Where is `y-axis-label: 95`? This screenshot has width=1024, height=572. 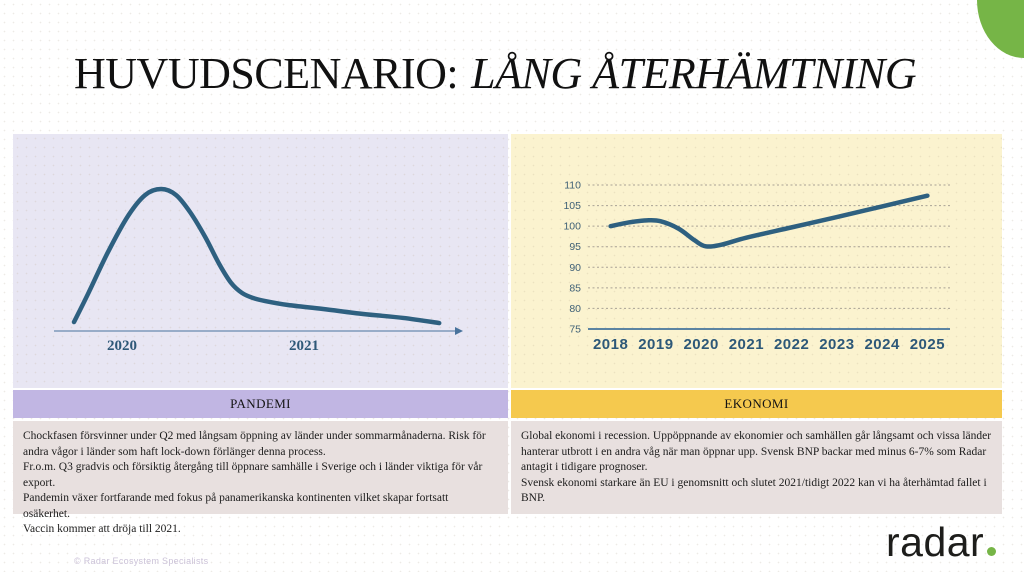
y-axis-label: 95 is located at coordinates (575, 247).